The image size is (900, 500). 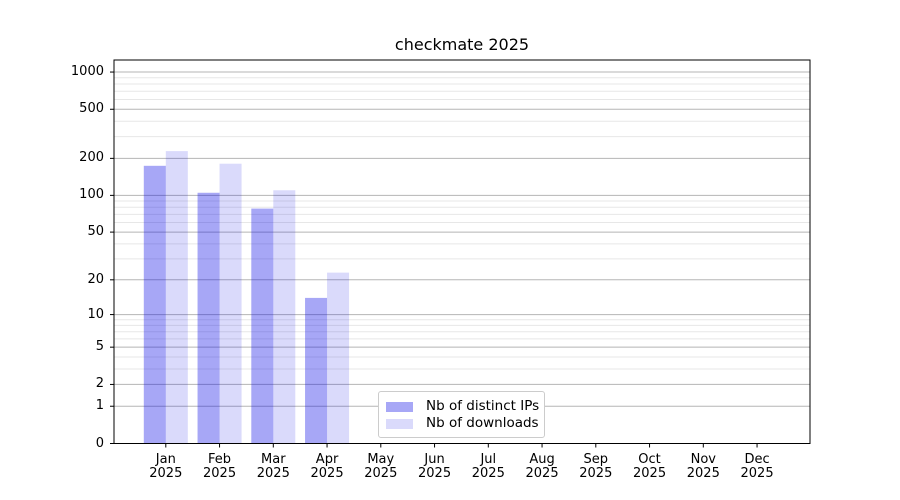 I want to click on x-tick-label: May 2025, so click(x=381, y=466).